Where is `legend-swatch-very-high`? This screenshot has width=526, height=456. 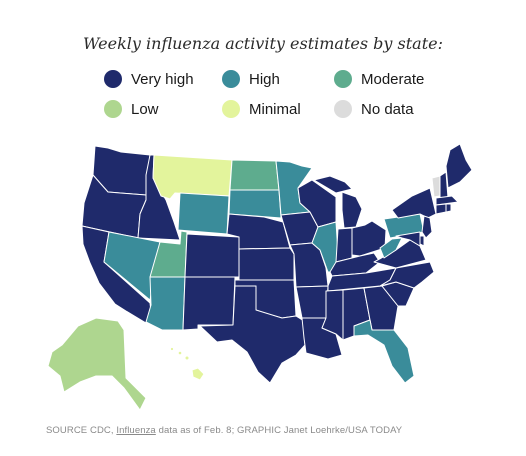
legend-swatch-very-high is located at coordinates (113, 79).